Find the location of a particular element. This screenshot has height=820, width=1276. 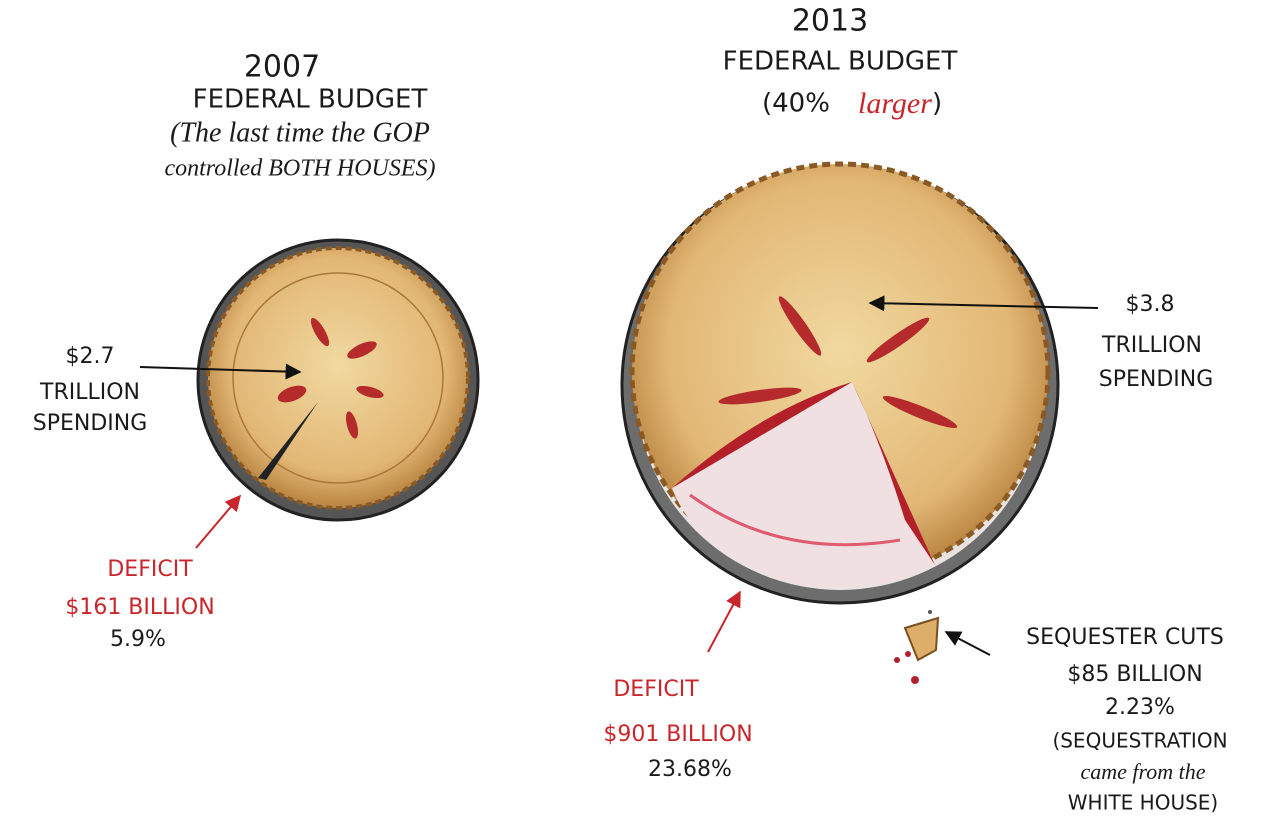

crumb is located at coordinates (917, 647).